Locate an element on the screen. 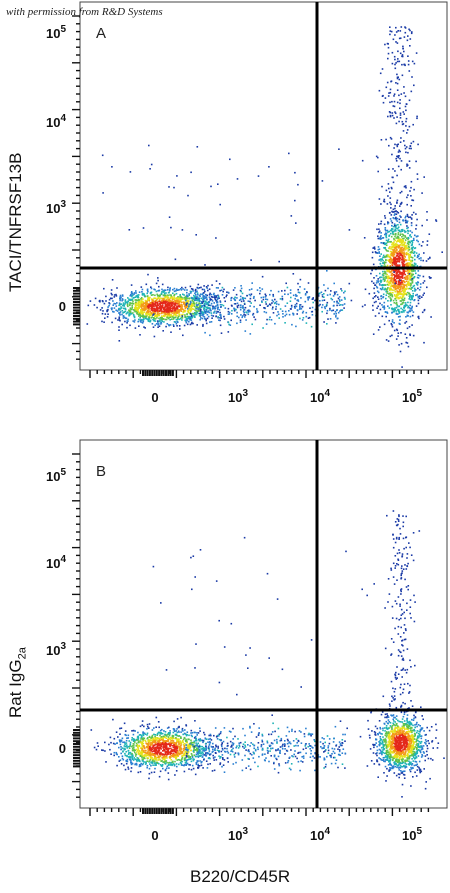  x-axis-label: B220/CD45R is located at coordinates (240, 876).